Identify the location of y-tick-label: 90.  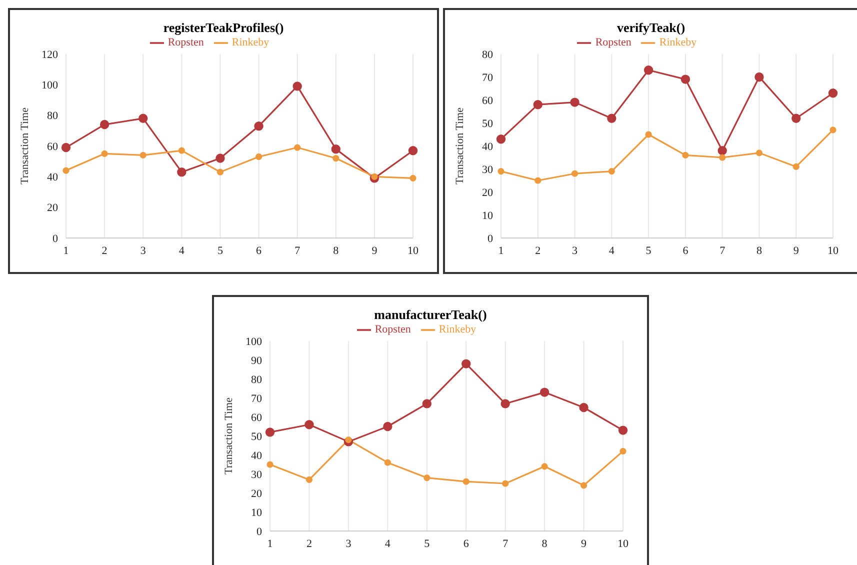
(256, 360).